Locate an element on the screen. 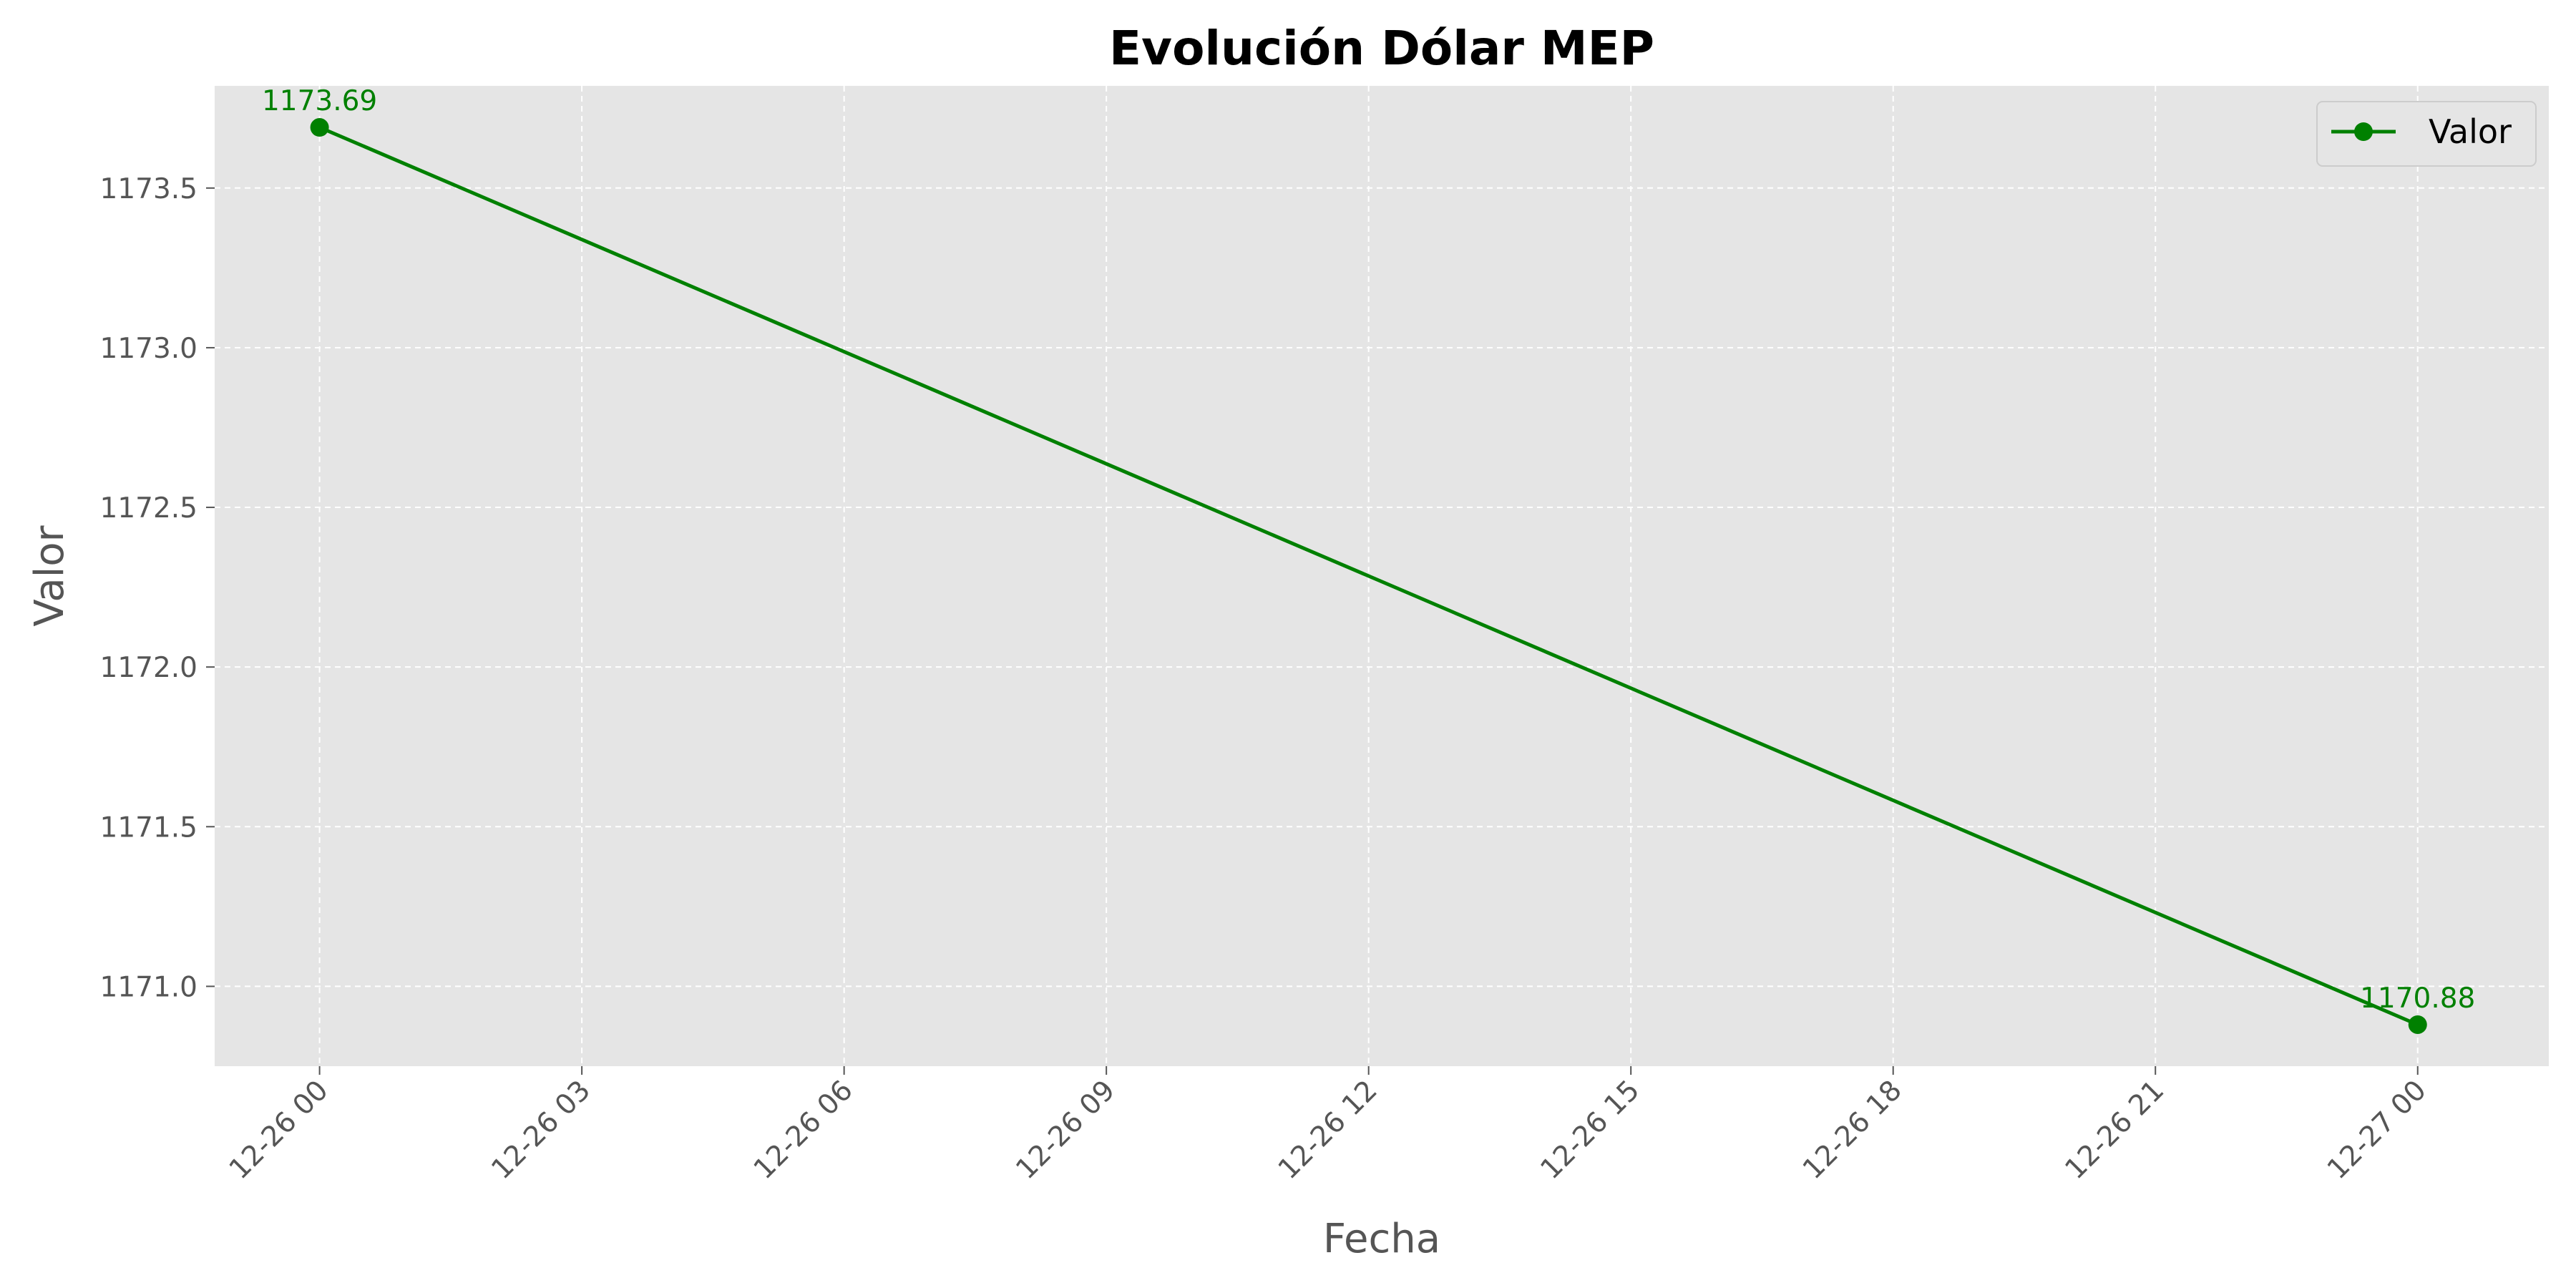  y-axis-label: Valor is located at coordinates (49, 575).